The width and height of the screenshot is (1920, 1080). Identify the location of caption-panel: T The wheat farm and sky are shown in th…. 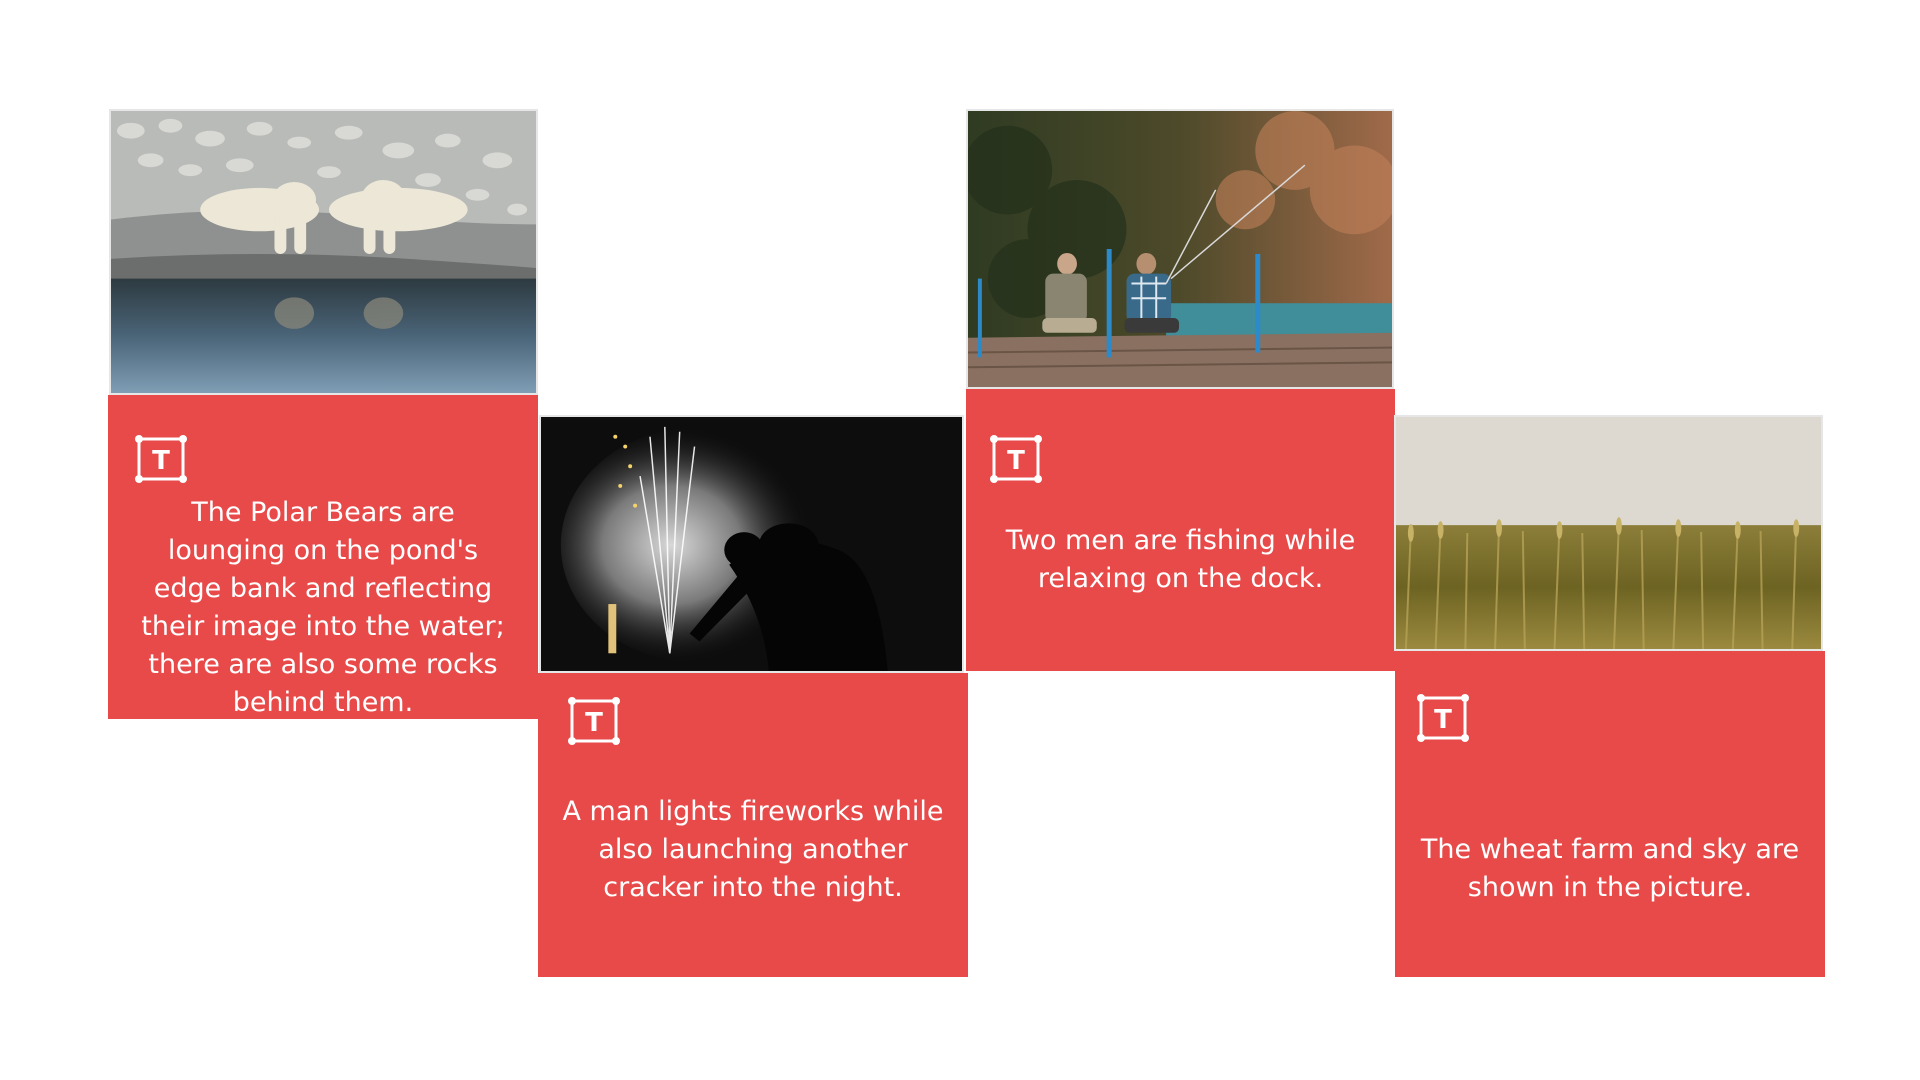
(1610, 814).